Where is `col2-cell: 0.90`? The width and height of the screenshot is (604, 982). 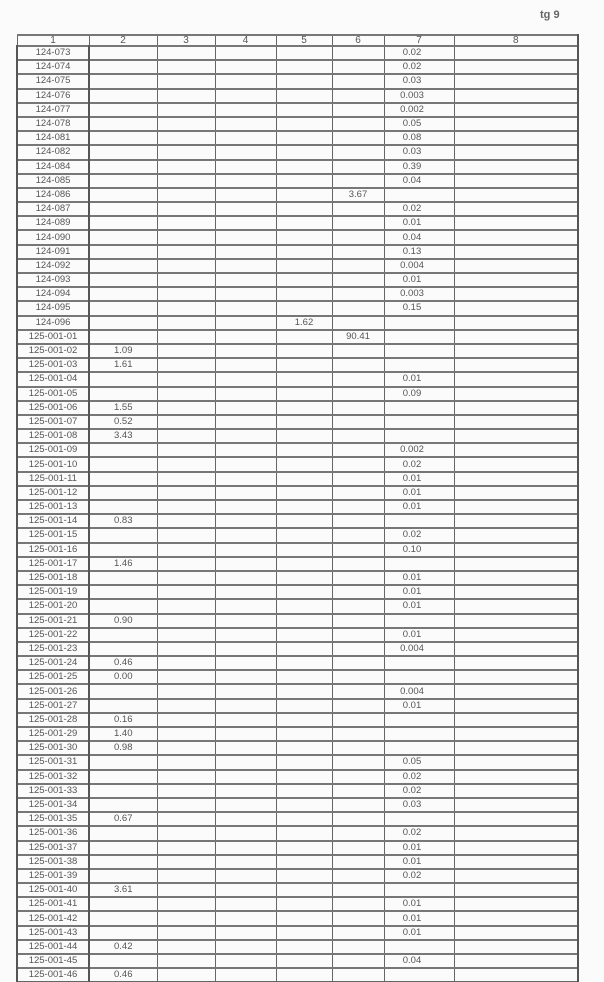
col2-cell: 0.90 is located at coordinates (123, 620).